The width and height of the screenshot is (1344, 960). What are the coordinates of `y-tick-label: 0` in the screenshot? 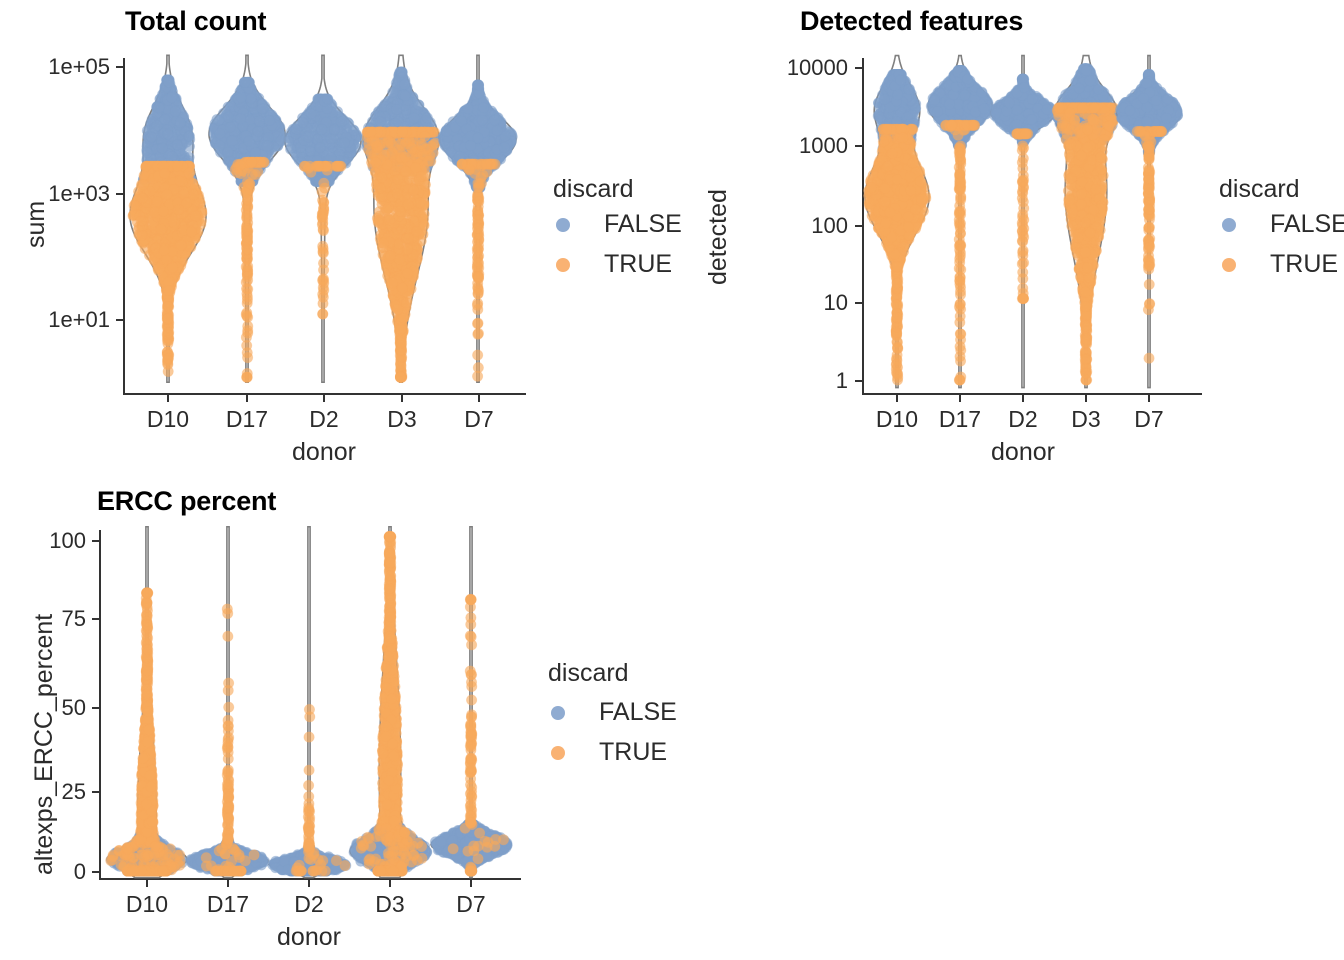 It's located at (79, 871).